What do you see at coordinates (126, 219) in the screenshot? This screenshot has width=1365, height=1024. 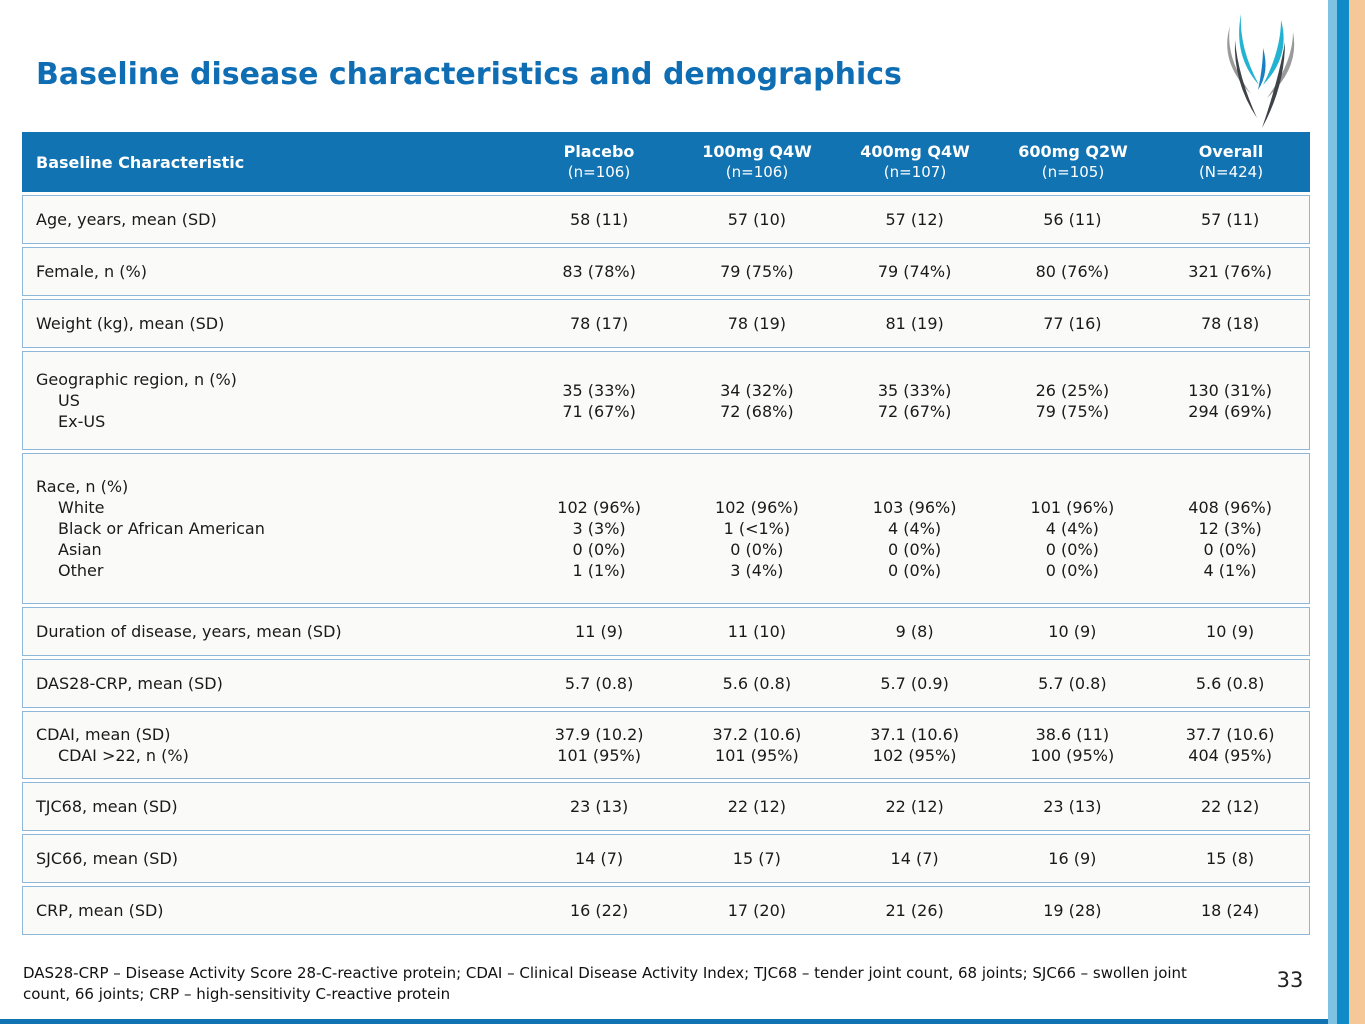 I see `row-label: Age, years, mean (SD)` at bounding box center [126, 219].